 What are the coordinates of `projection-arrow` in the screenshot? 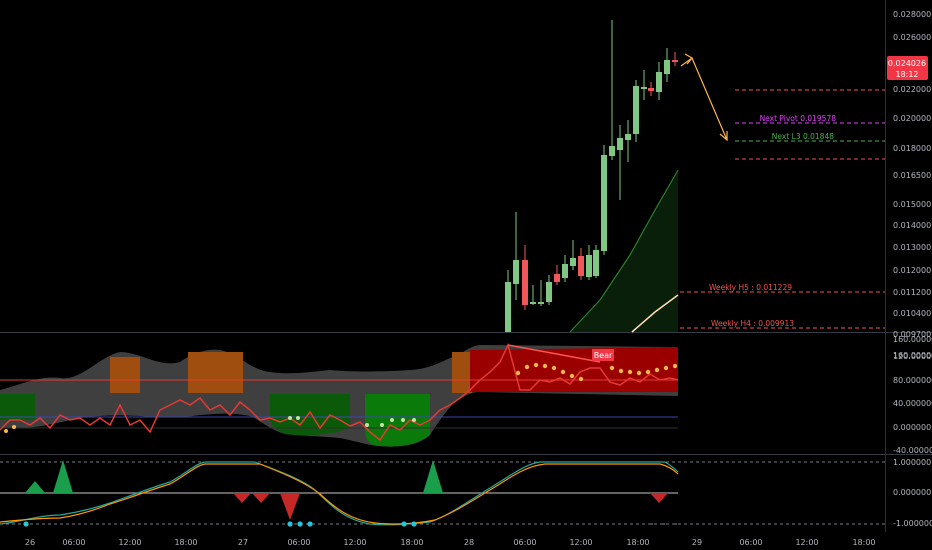 It's located at (704, 99).